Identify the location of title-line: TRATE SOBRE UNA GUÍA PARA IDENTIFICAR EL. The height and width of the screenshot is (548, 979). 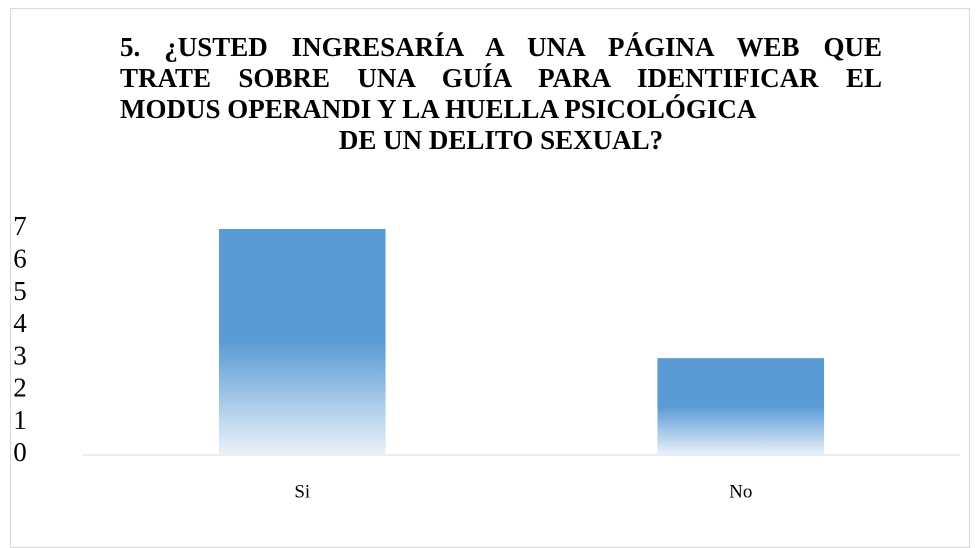
(501, 78).